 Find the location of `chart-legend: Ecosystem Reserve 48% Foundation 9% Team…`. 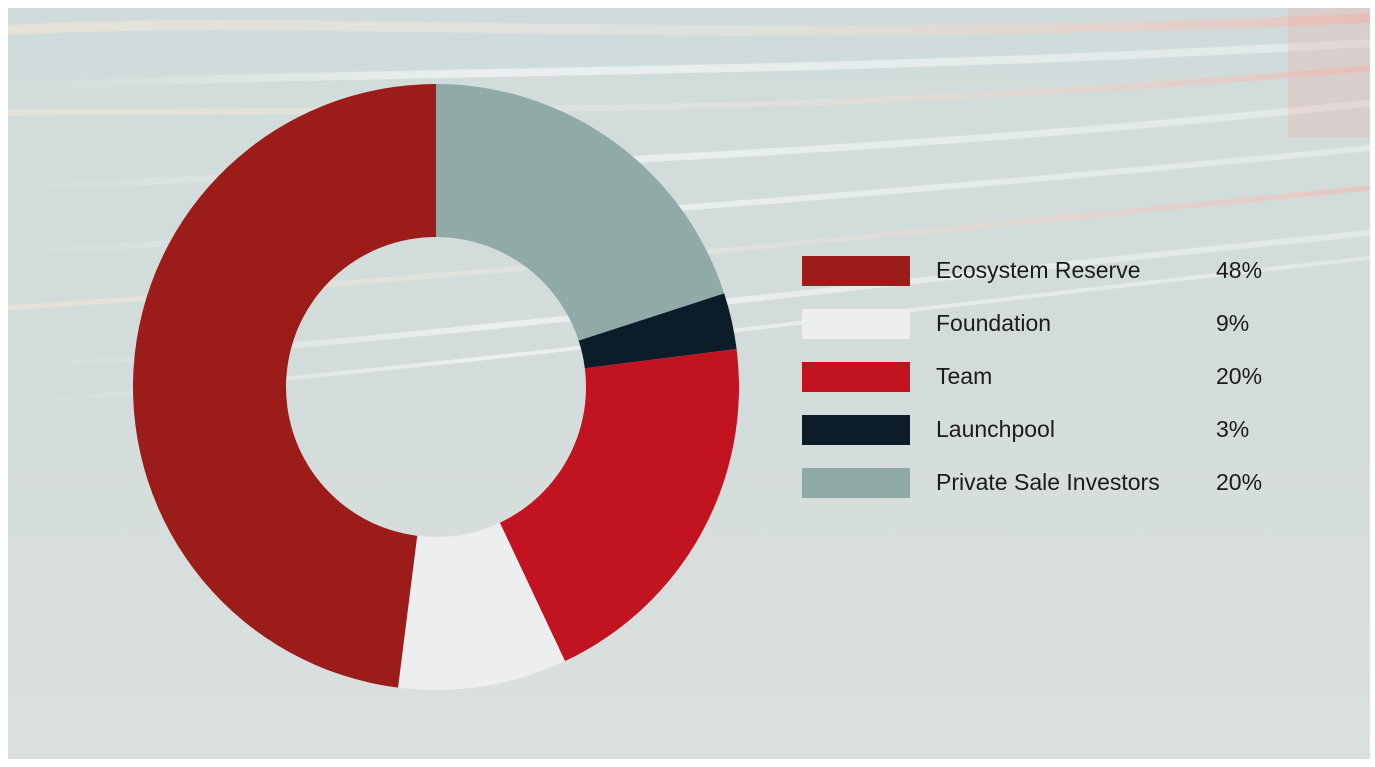

chart-legend: Ecosystem Reserve 48% Foundation 9% Team… is located at coordinates (1052, 388).